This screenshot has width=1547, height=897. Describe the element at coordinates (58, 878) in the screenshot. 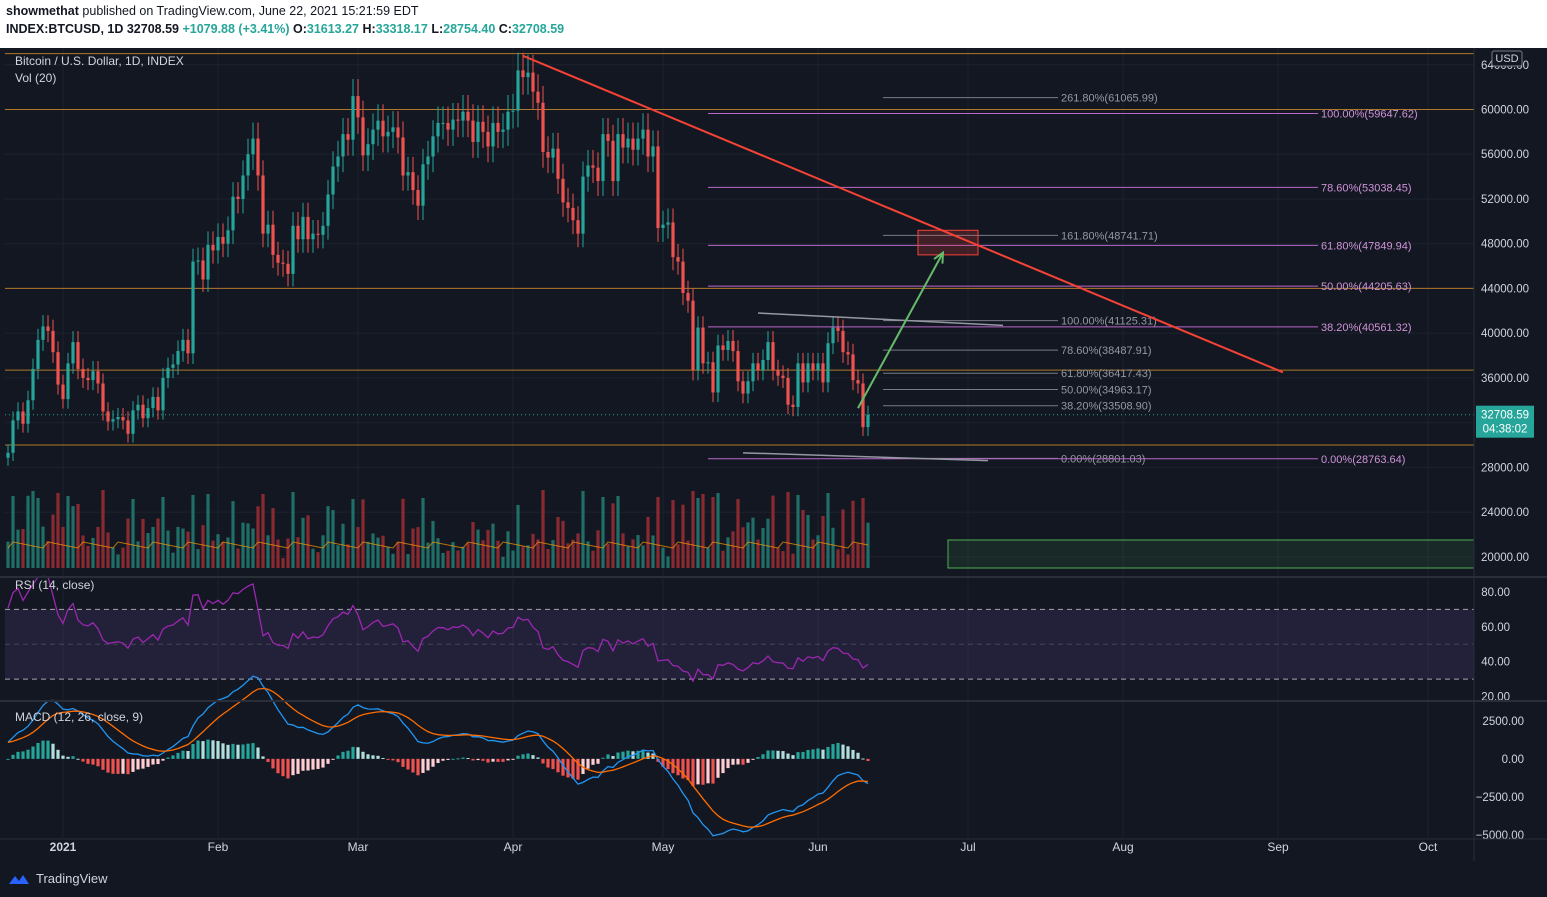

I see `tradingview-logo: TradingView` at that location.